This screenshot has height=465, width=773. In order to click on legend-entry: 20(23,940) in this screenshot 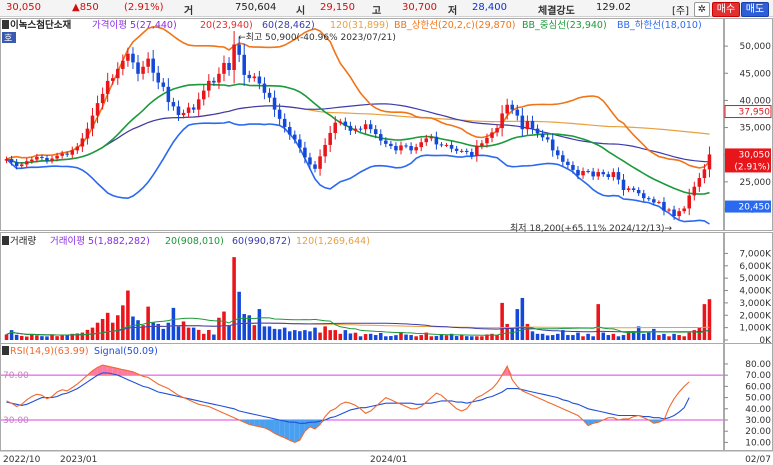, I will do `click(226, 25)`.